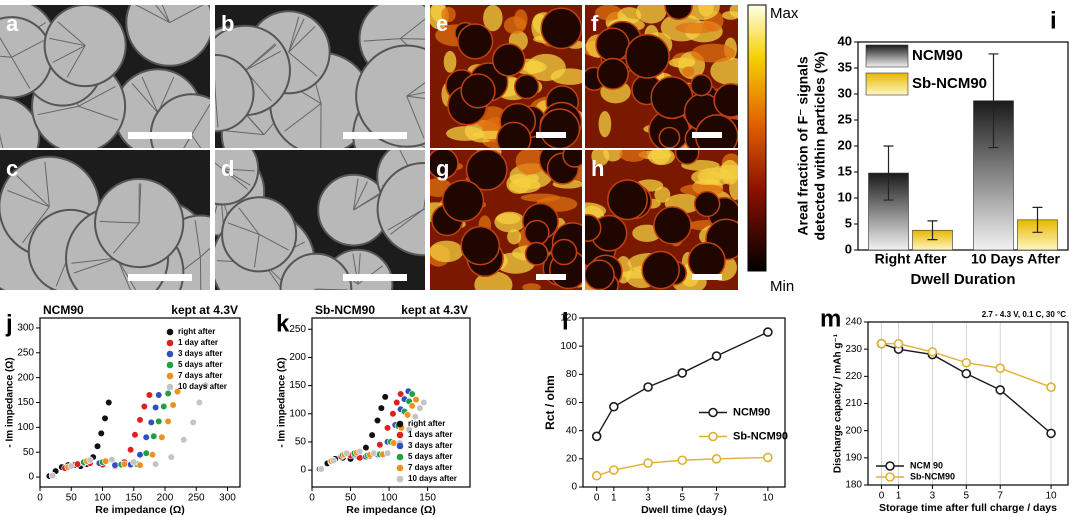 The width and height of the screenshot is (1080, 517). Describe the element at coordinates (838, 403) in the screenshot. I see `y-axis-label: Discharge capacity / mAh g⁻¹` at that location.